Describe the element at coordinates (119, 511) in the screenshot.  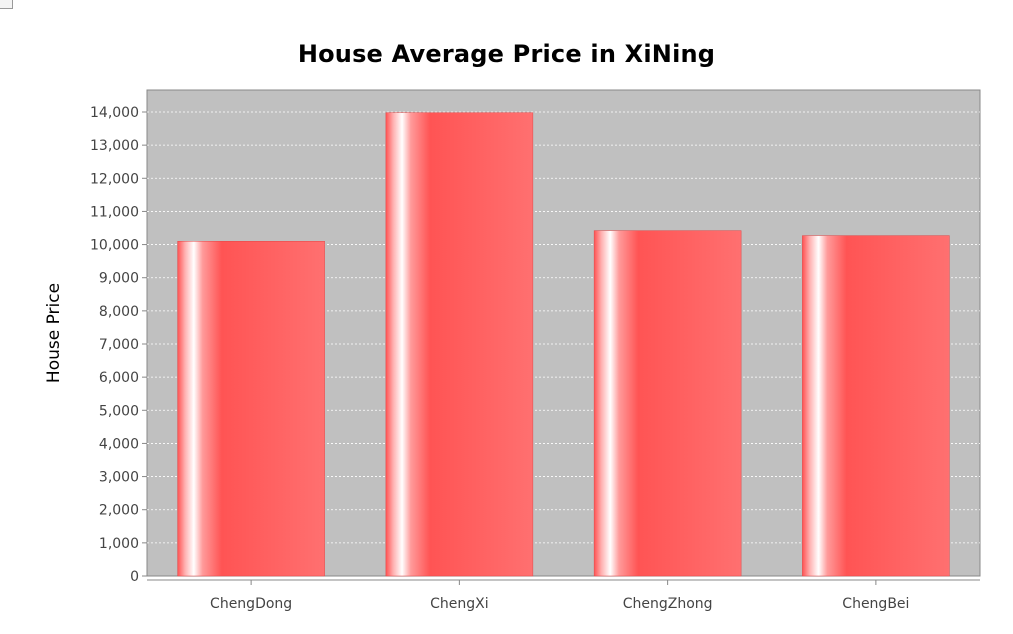
I see `y-tick-label: 2,000` at that location.